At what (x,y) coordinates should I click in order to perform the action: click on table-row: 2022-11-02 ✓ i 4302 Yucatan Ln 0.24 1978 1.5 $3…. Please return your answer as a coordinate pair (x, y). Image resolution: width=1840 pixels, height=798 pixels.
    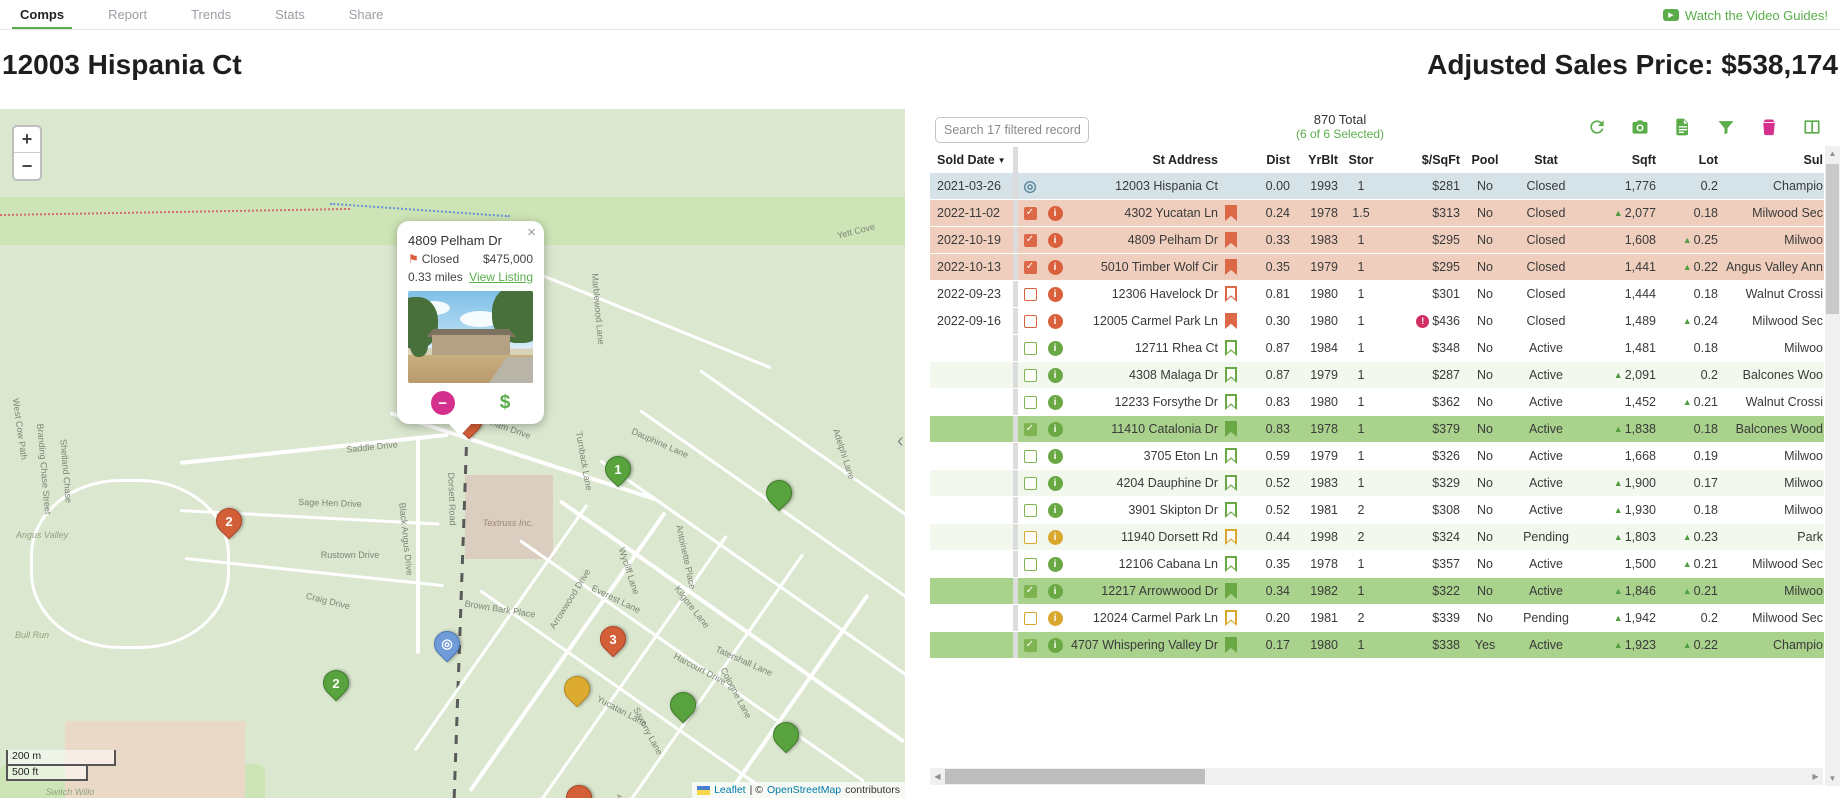
    Looking at the image, I should click on (1377, 213).